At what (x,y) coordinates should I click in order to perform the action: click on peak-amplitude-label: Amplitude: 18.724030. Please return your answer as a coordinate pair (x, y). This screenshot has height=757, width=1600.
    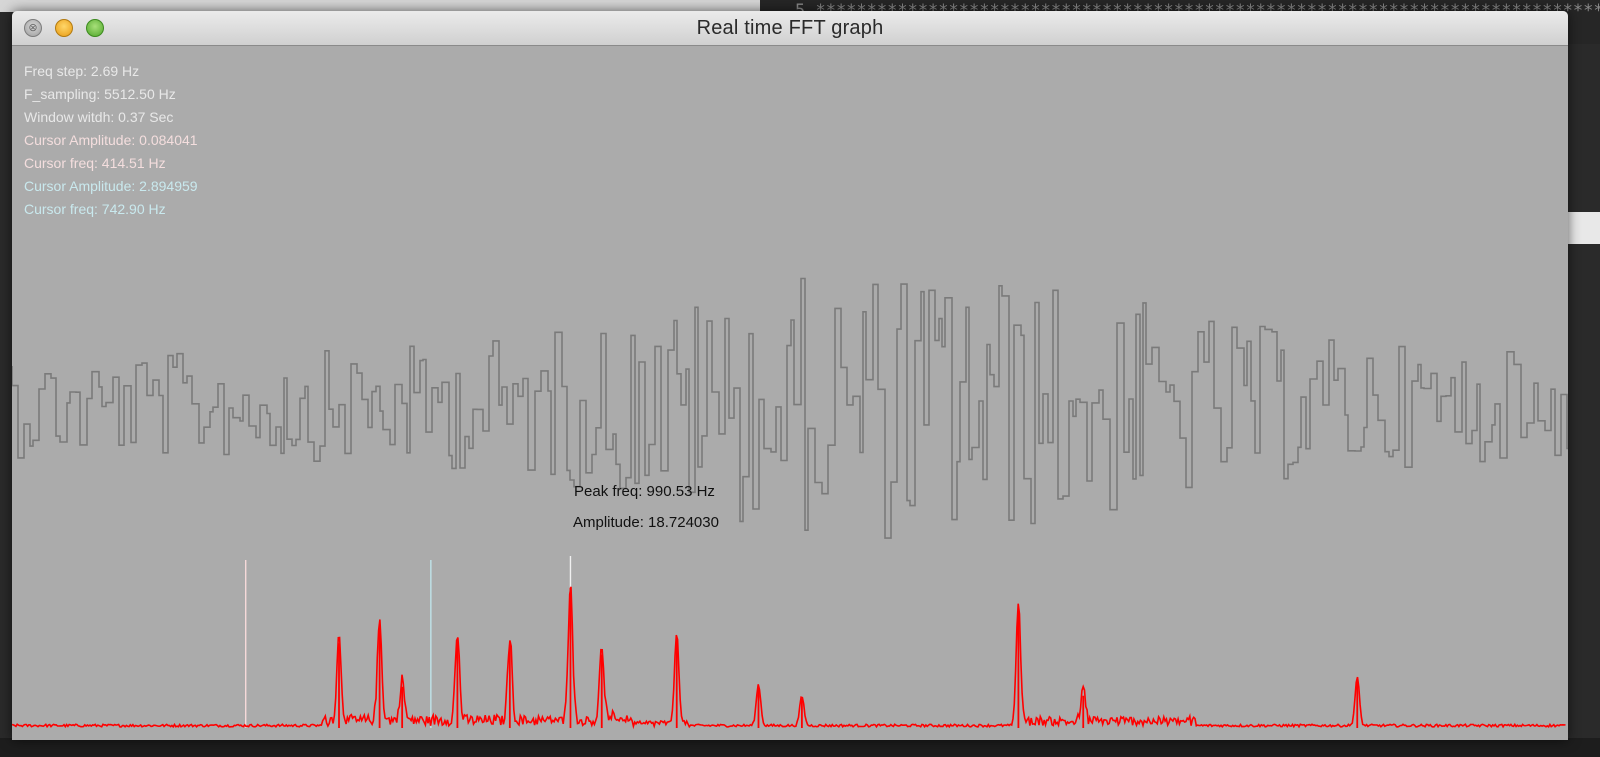
    Looking at the image, I should click on (646, 522).